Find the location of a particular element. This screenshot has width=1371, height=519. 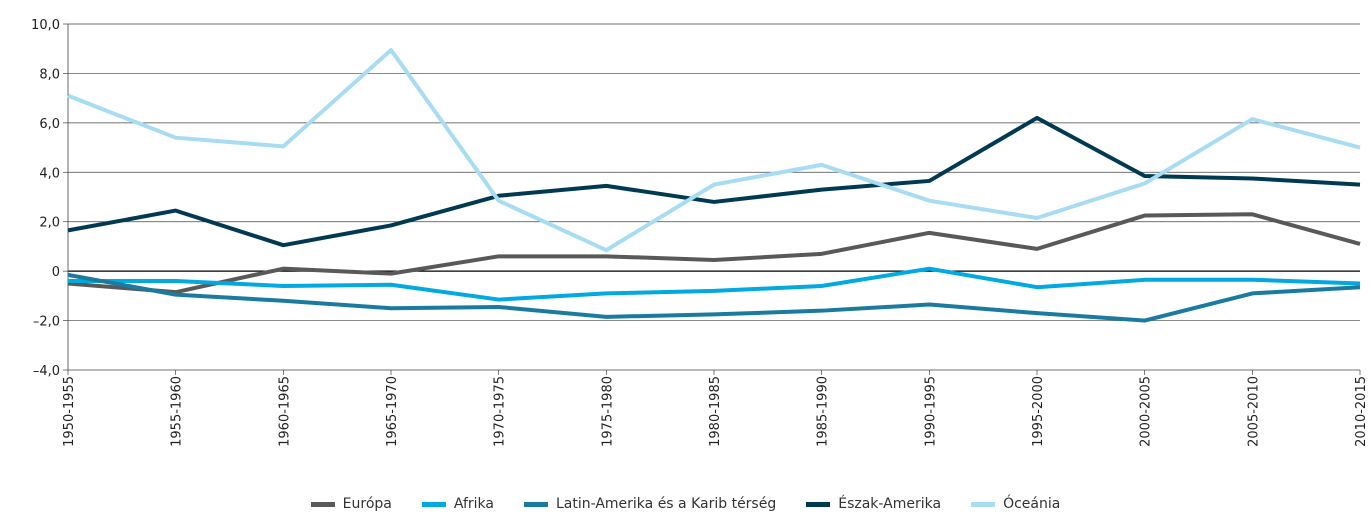

x-tick-label: 1955-1960 is located at coordinates (177, 411).